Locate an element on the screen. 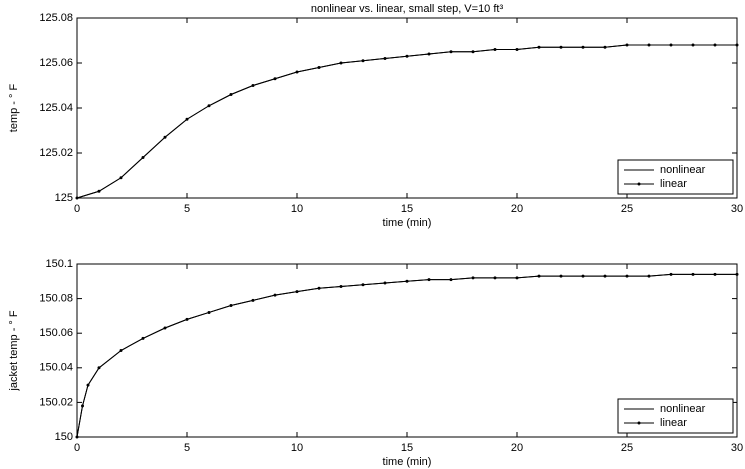 This screenshot has width=745, height=469. y-tick-label: 125.06 is located at coordinates (56, 63).